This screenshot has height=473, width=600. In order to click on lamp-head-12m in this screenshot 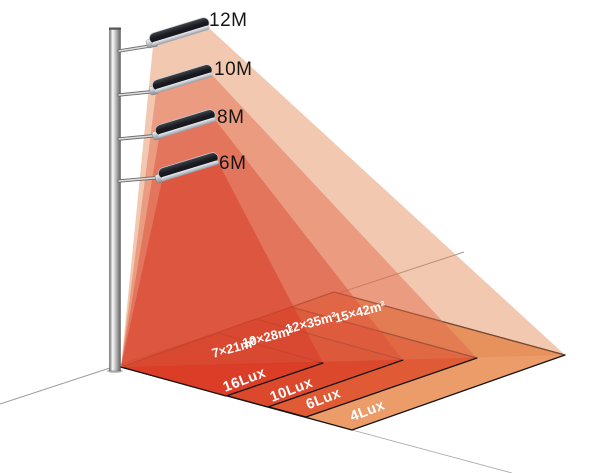, I will do `click(177, 33)`.